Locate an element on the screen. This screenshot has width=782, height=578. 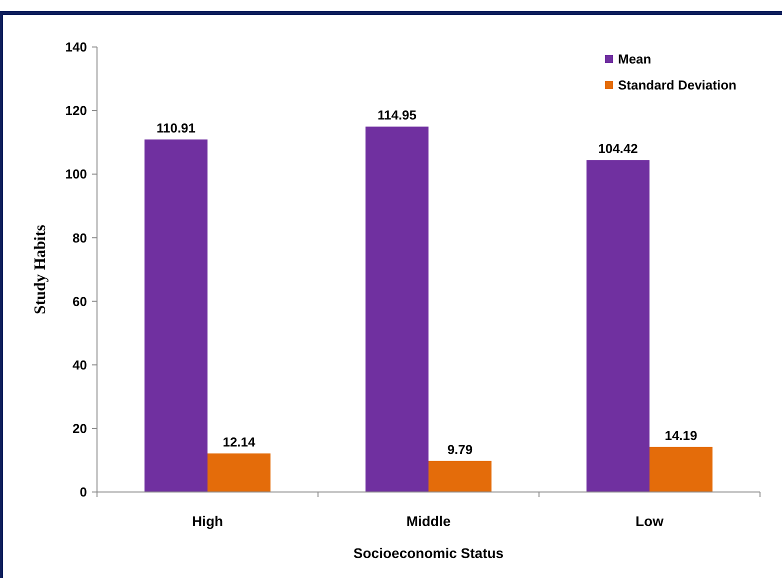
y-axis-title: Study Habits is located at coordinates (40, 269).